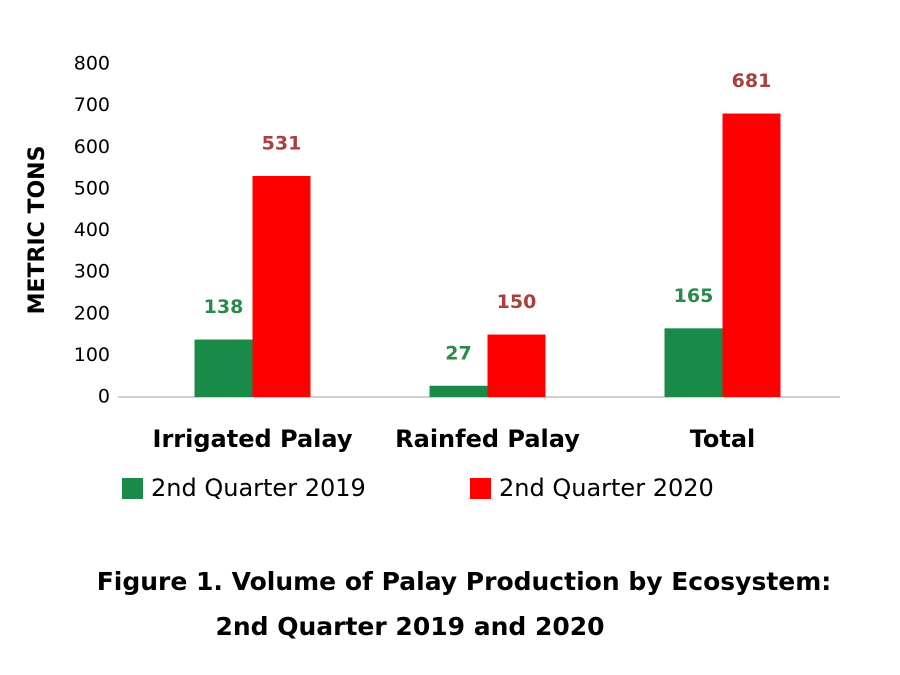 The image size is (900, 675). What do you see at coordinates (92, 64) in the screenshot?
I see `y-tick-label: 800` at bounding box center [92, 64].